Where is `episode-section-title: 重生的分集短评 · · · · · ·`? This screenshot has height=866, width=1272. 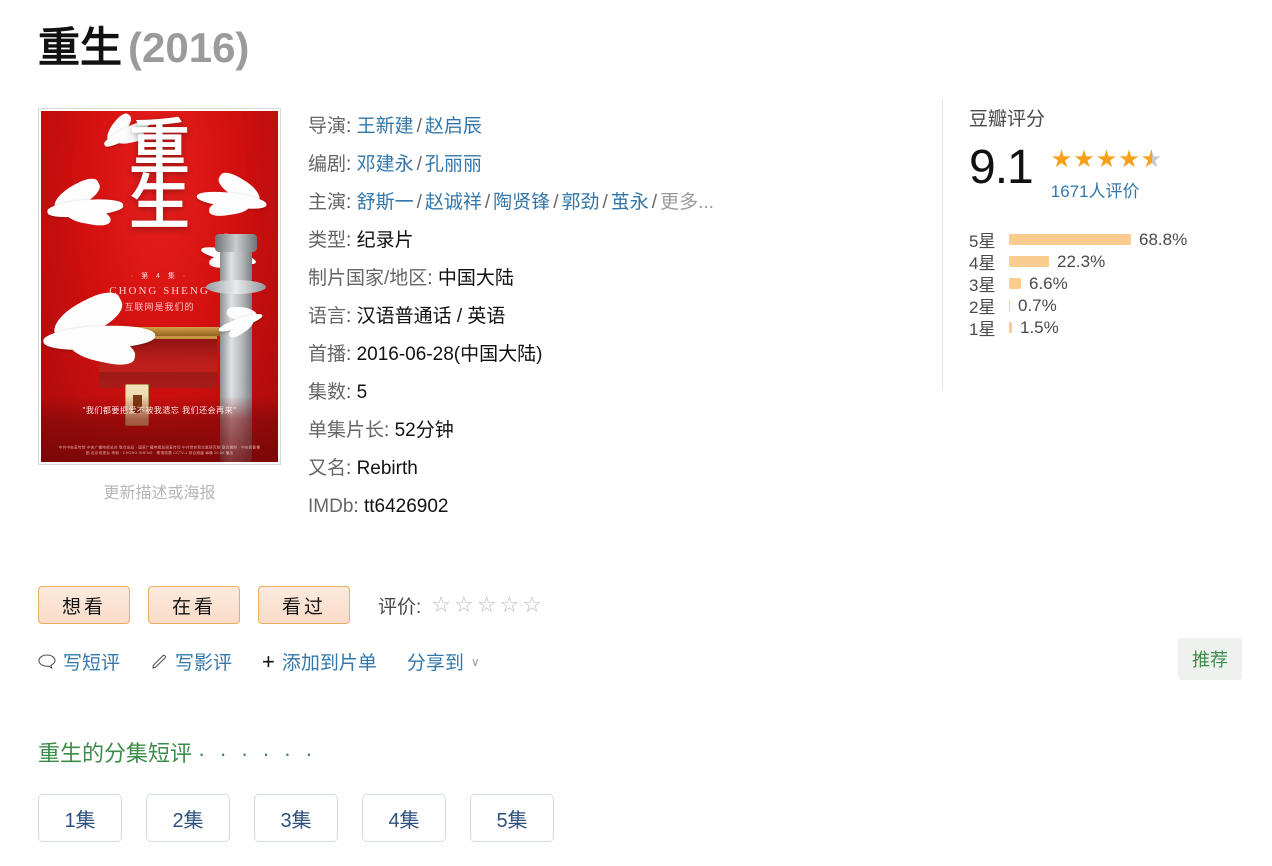 episode-section-title: 重生的分集短评 · · · · · · is located at coordinates (308, 752).